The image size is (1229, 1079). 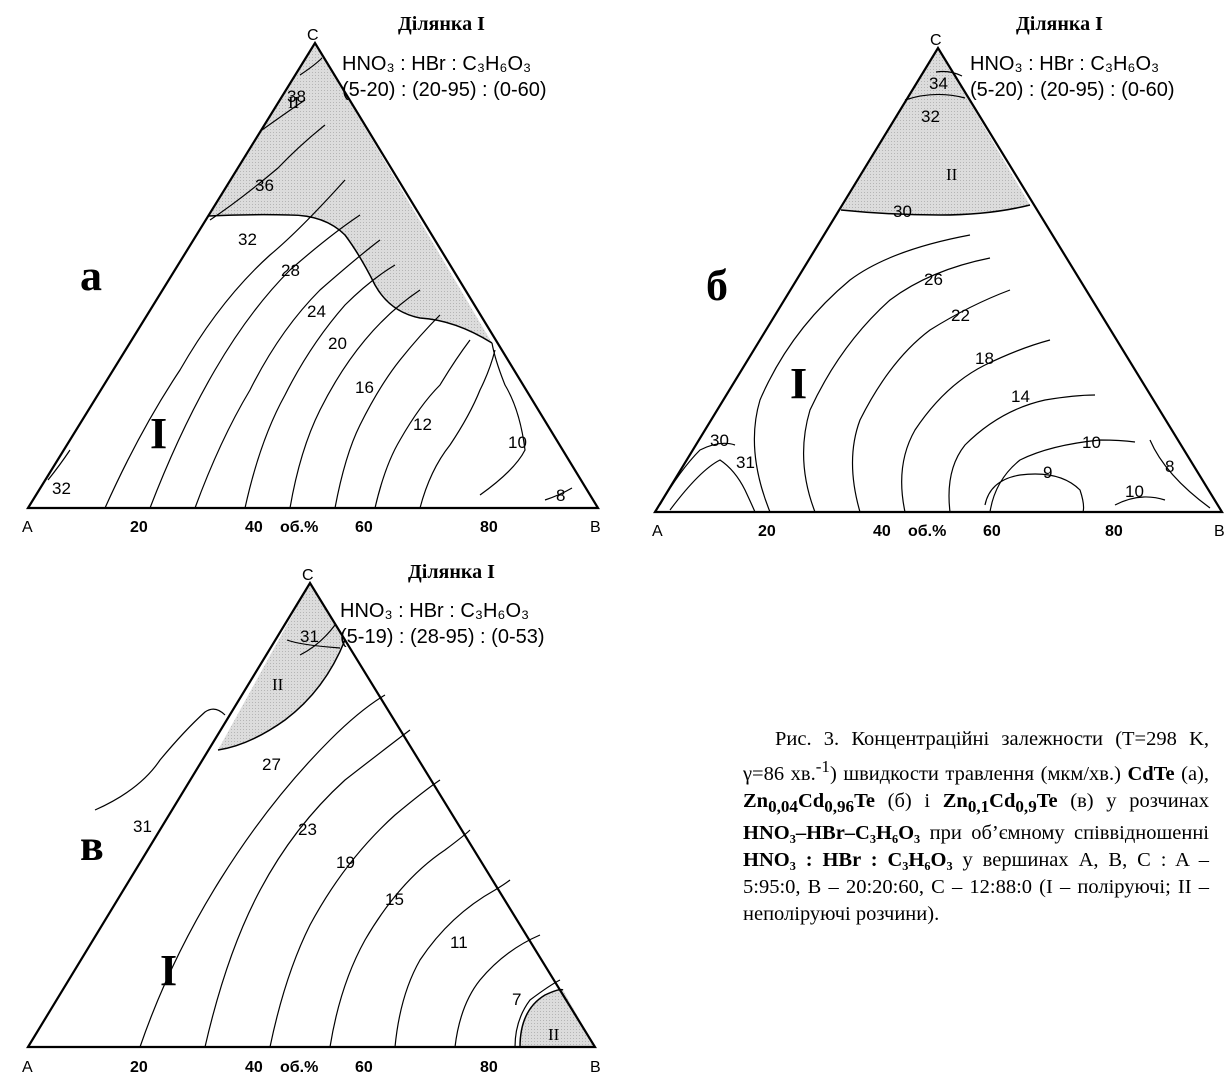 What do you see at coordinates (848, 859) in the screenshot?
I see `caption-ratio: HNO₃ : HBr : C₃H₆O₃` at bounding box center [848, 859].